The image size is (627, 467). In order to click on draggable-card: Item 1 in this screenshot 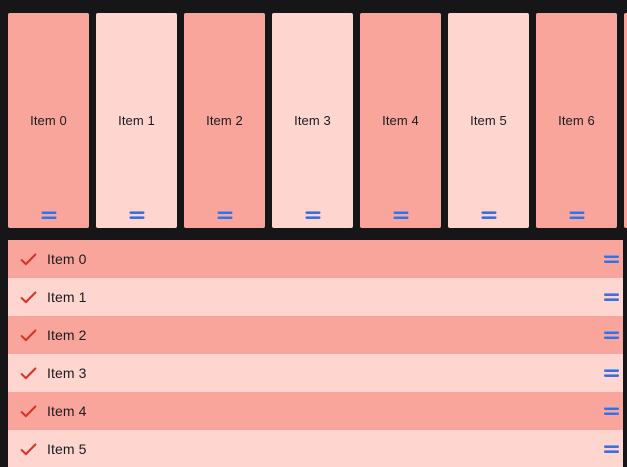, I will do `click(136, 120)`.